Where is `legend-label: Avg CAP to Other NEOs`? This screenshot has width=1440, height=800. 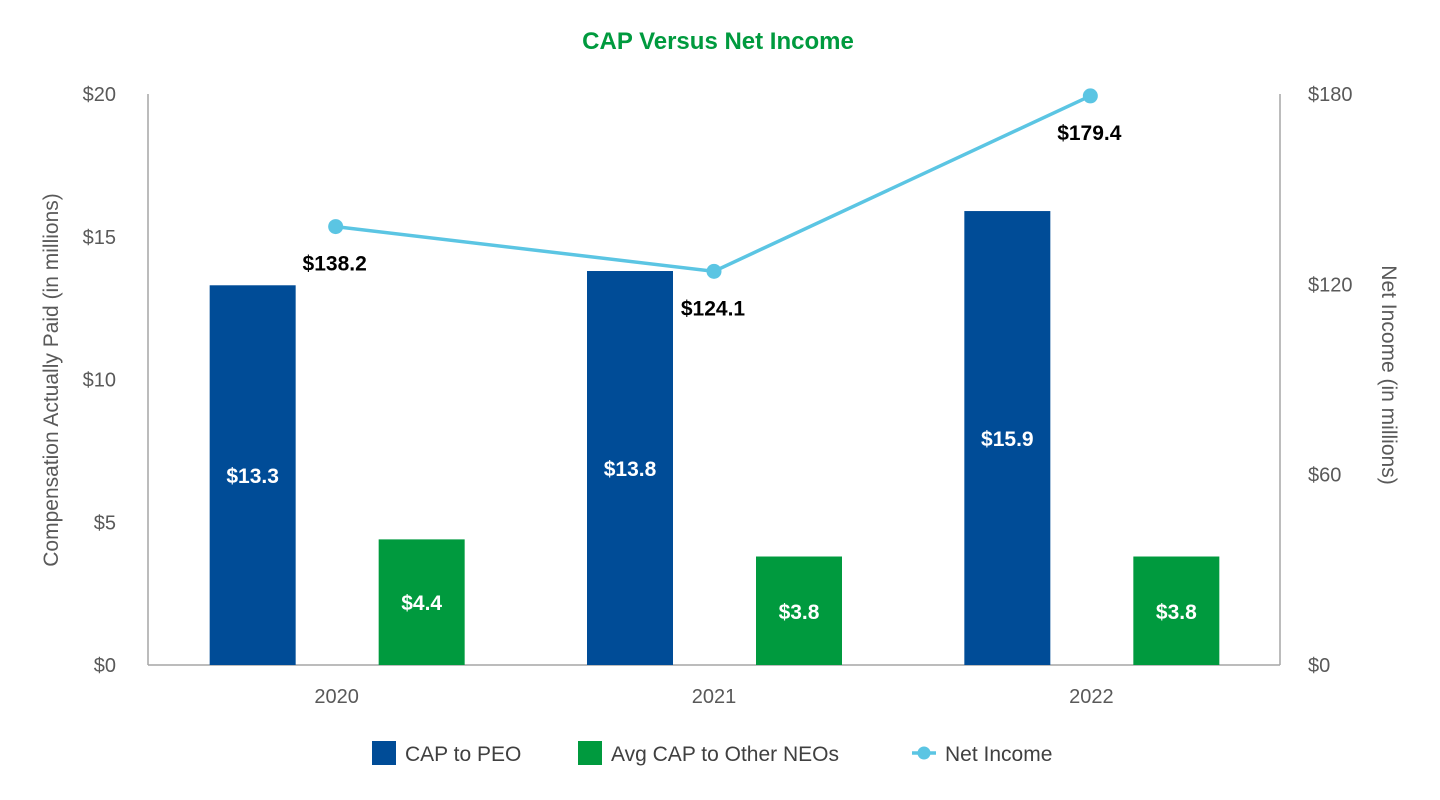 legend-label: Avg CAP to Other NEOs is located at coordinates (725, 754).